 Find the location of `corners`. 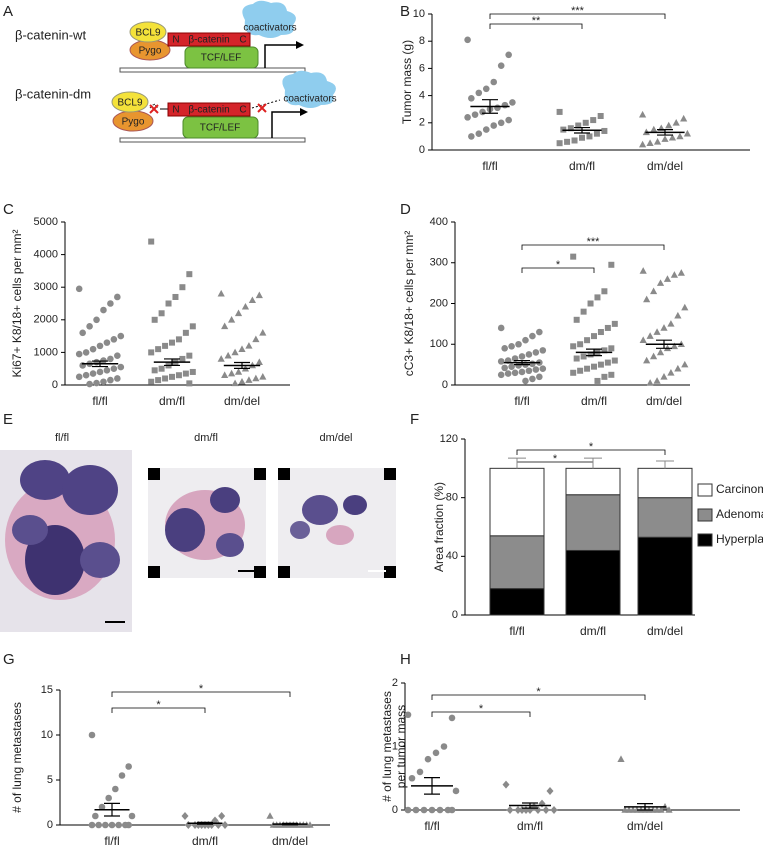

corners is located at coordinates (207, 523).